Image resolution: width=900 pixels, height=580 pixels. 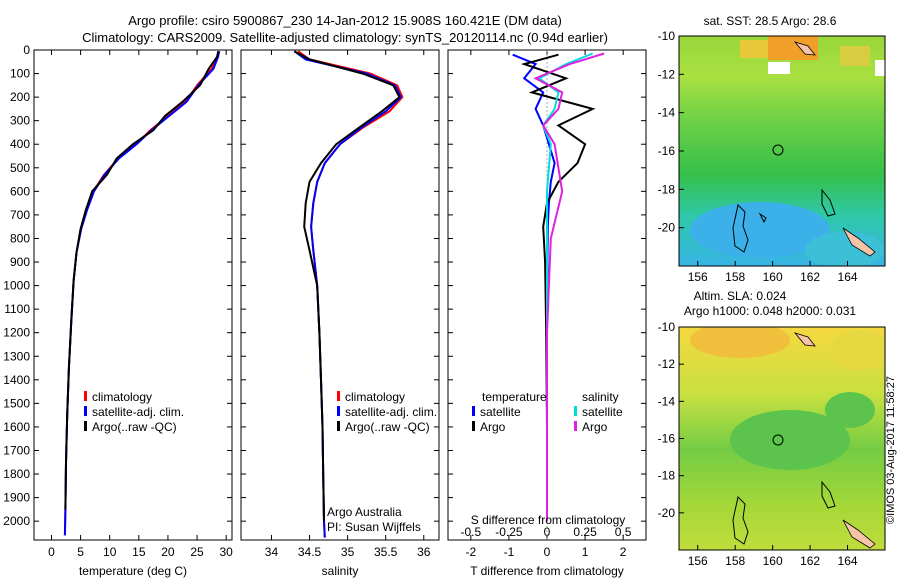 I want to click on depth-tick-label: 700, so click(x=20, y=215).